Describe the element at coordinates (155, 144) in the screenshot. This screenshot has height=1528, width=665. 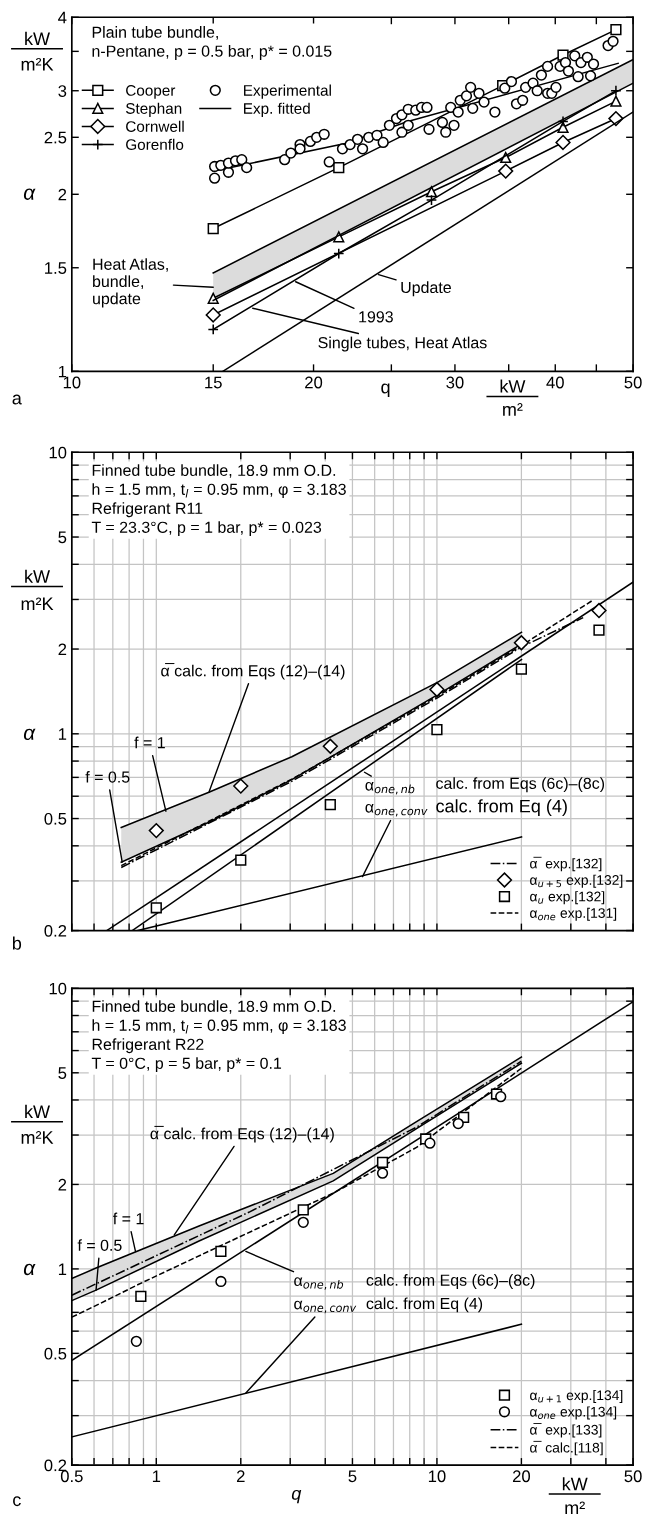
I see `legend-label: Gorenflo` at that location.